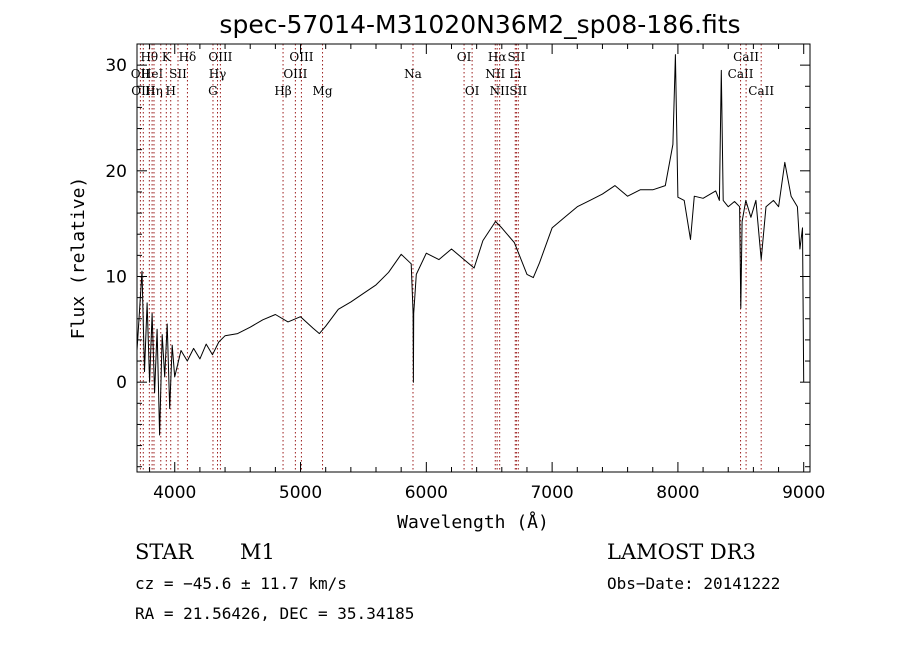 This screenshot has width=900, height=649. I want to click on line-marker-label: Hθ, so click(149, 57).